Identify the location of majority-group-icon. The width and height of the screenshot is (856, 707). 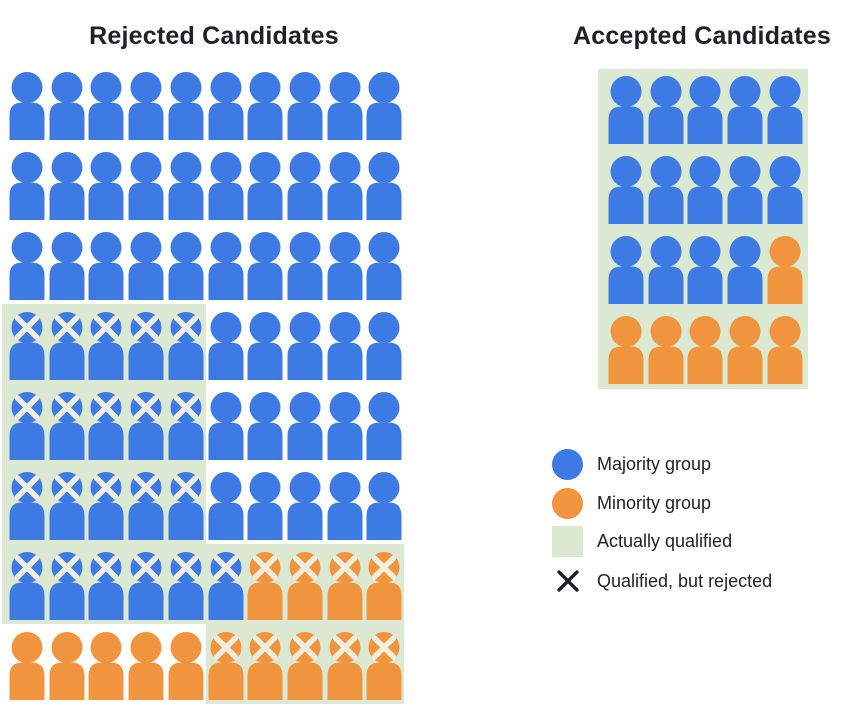
(567, 464).